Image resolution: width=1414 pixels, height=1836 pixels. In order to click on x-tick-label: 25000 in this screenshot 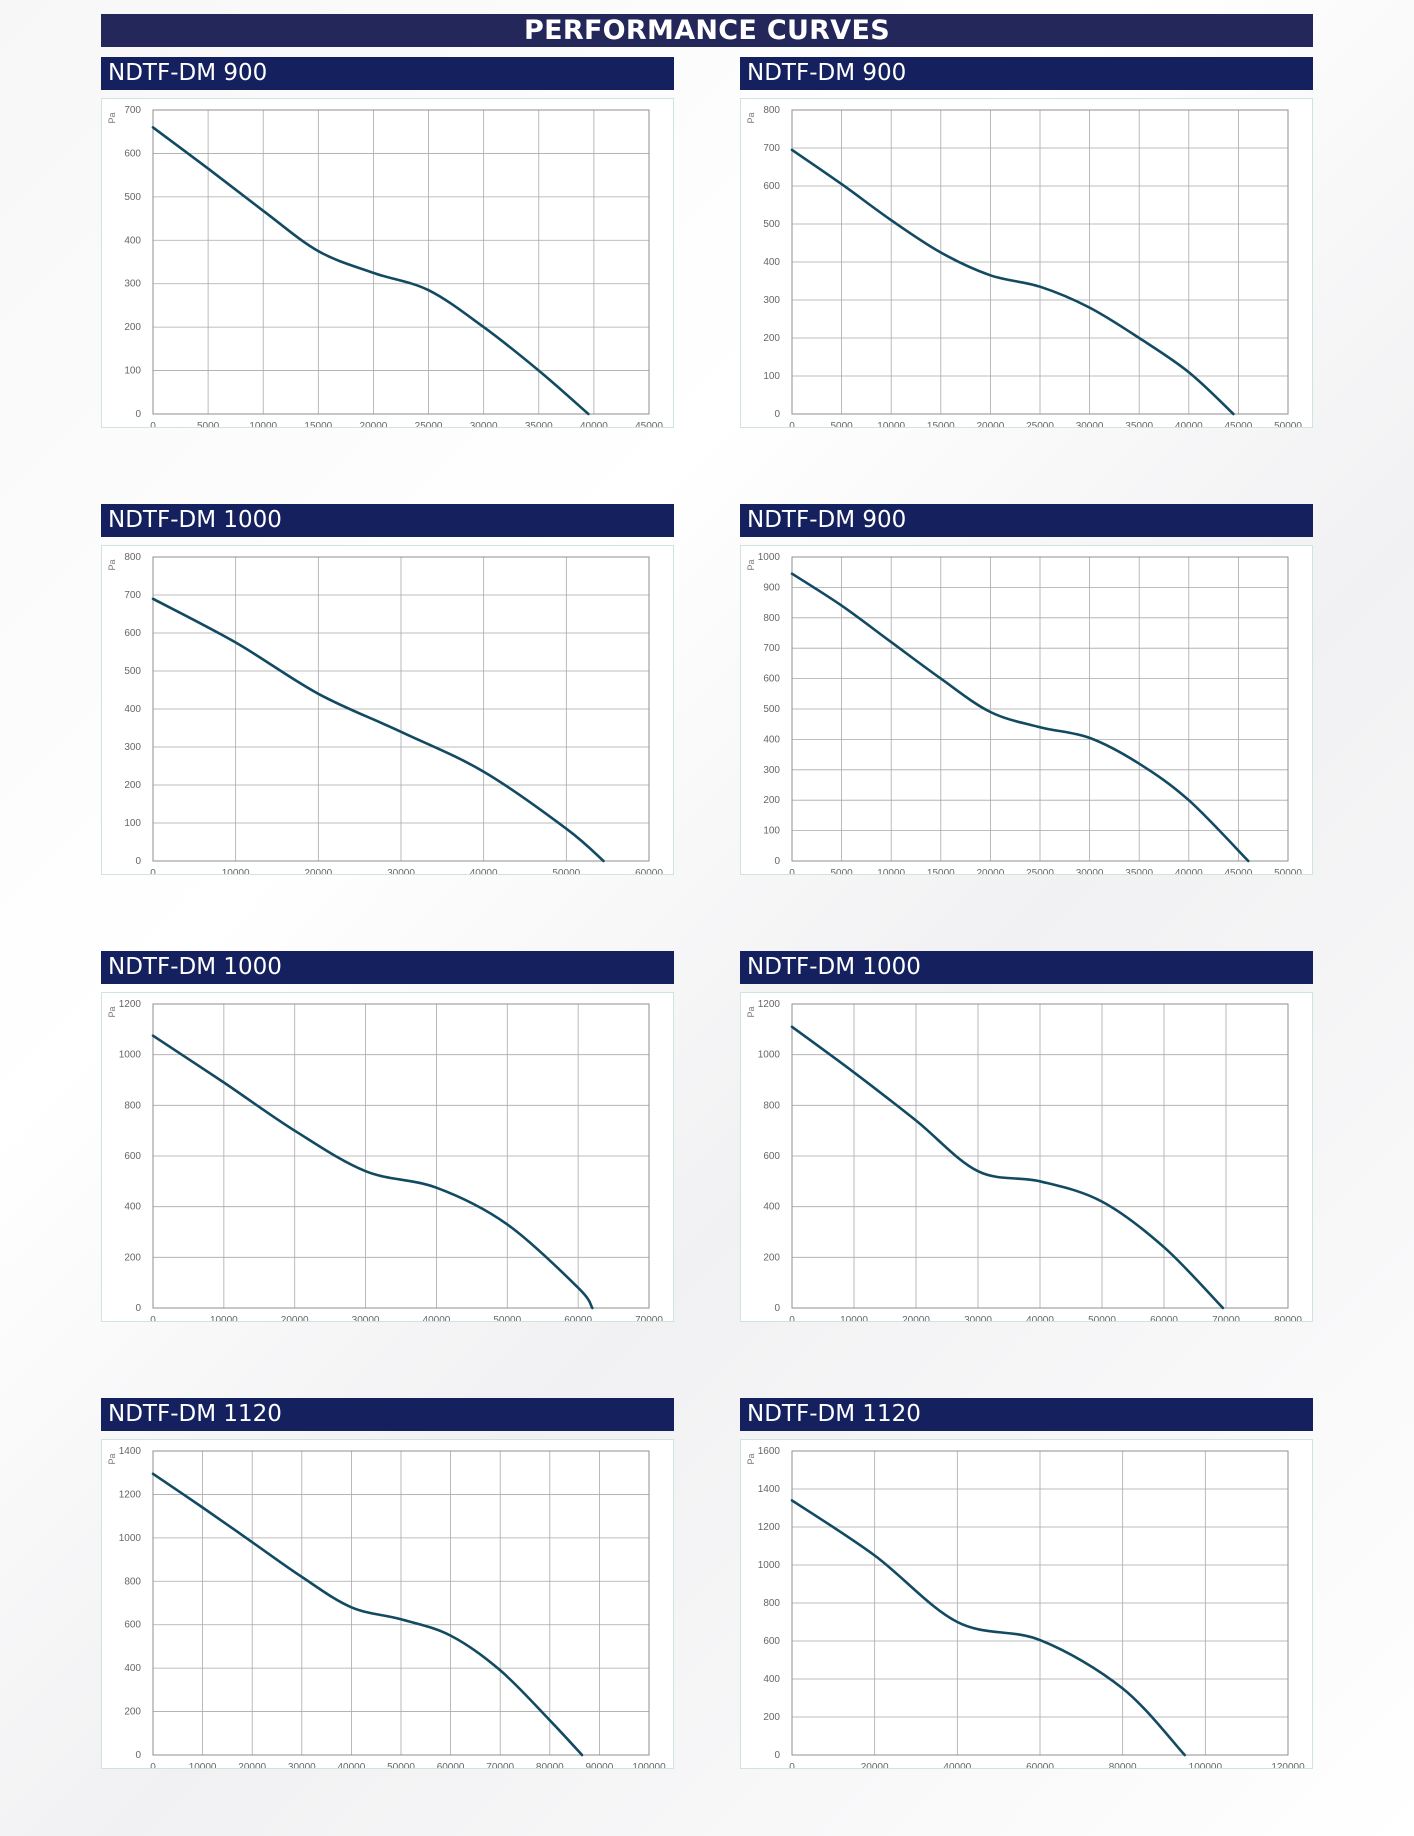, I will do `click(1040, 871)`.